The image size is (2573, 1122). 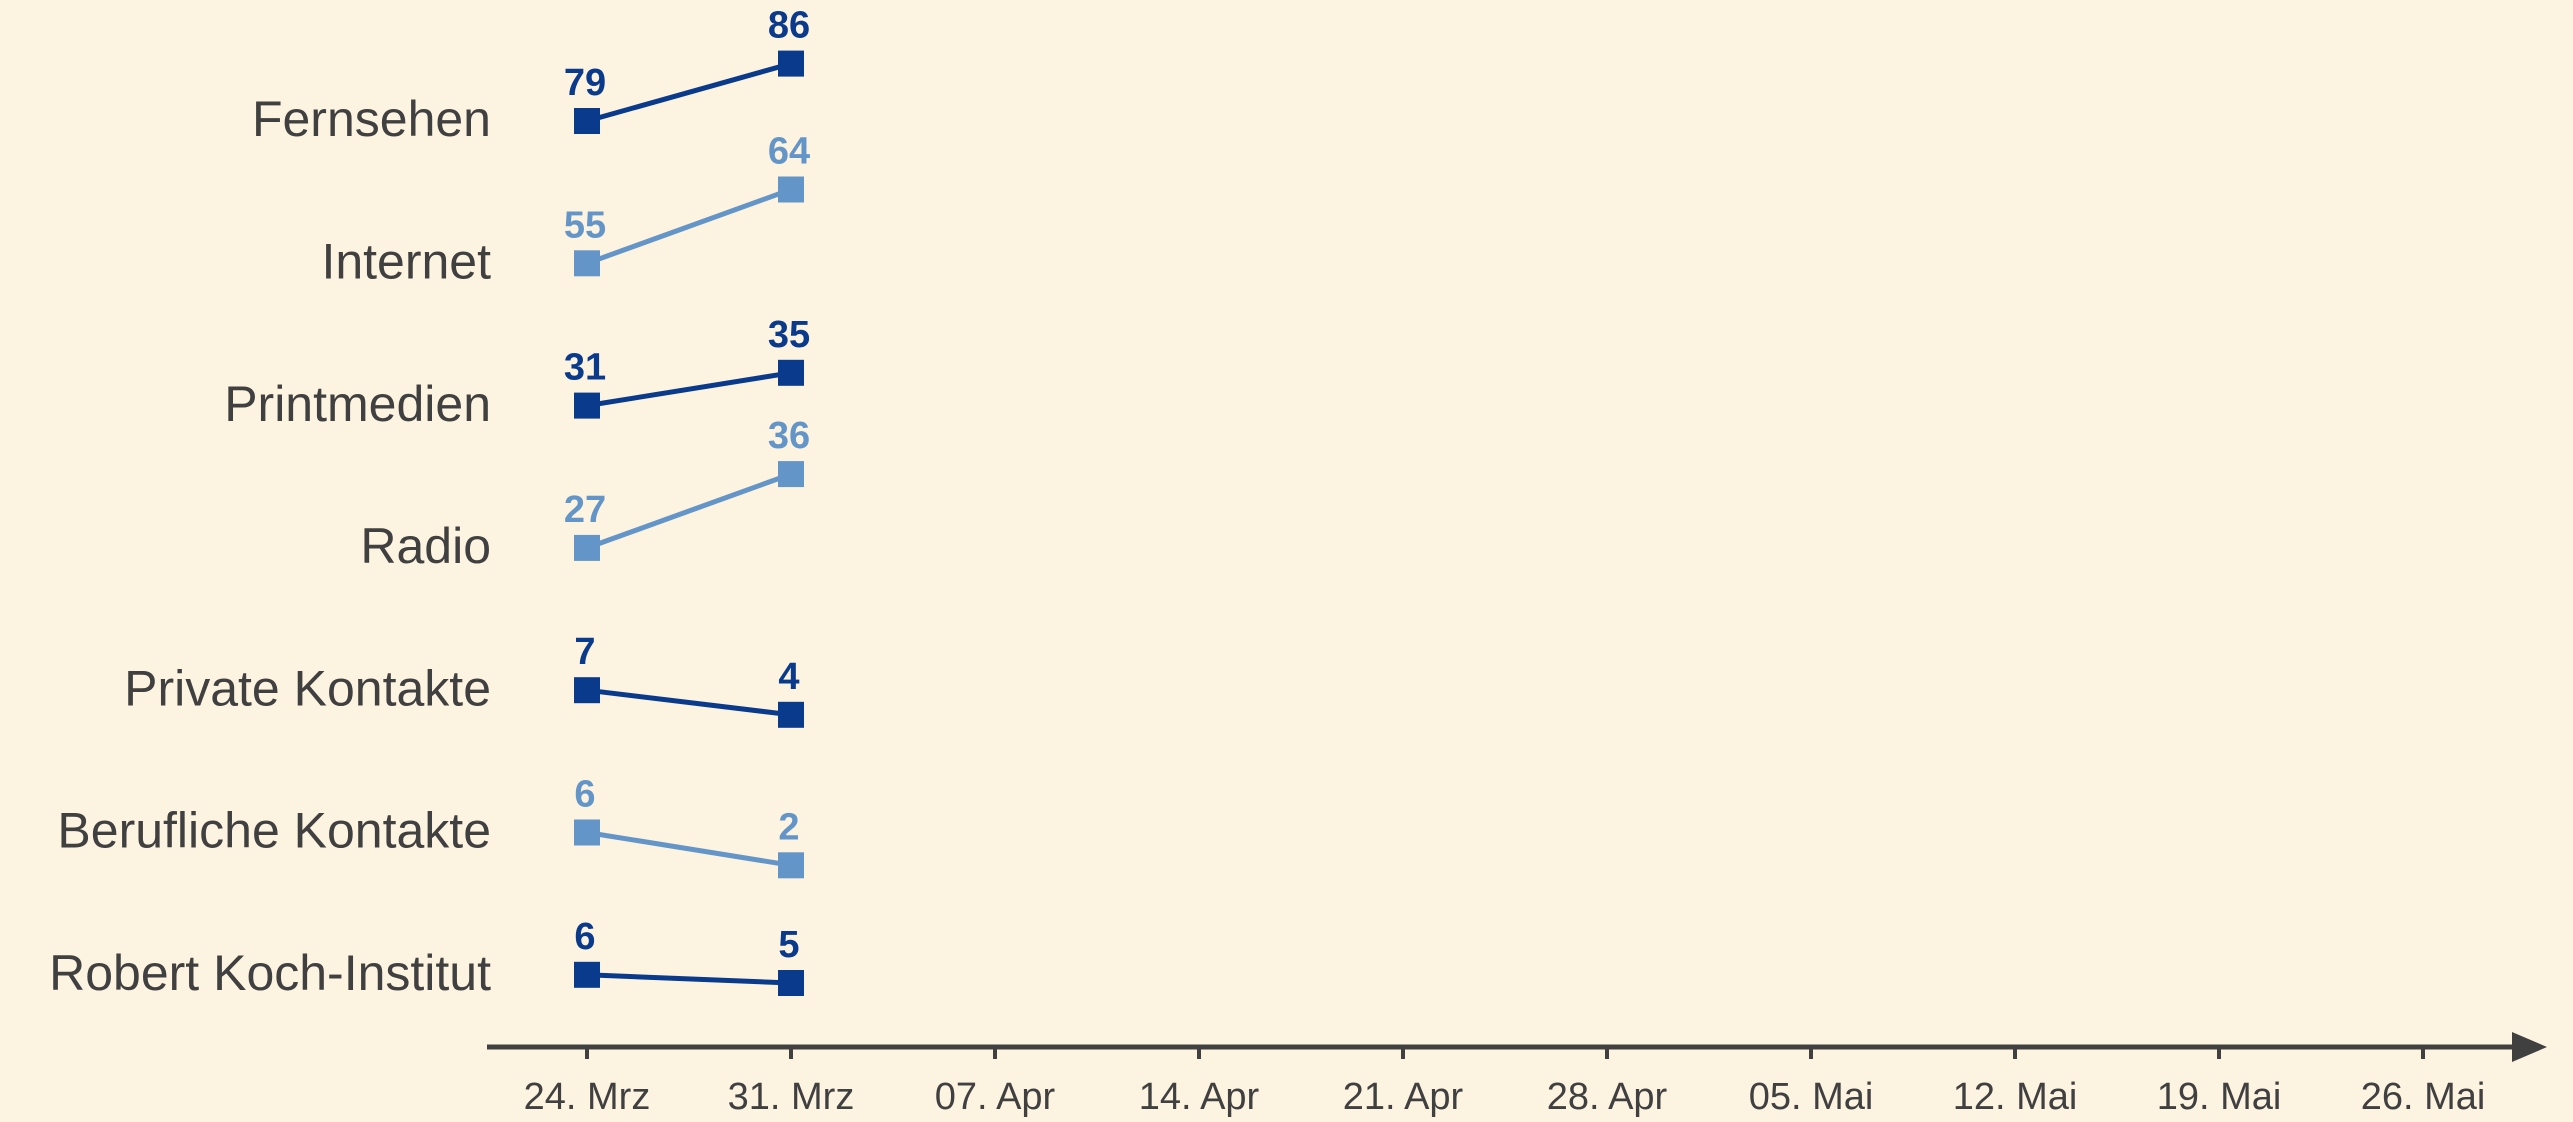 I want to click on row-label: Internet, so click(x=406, y=262).